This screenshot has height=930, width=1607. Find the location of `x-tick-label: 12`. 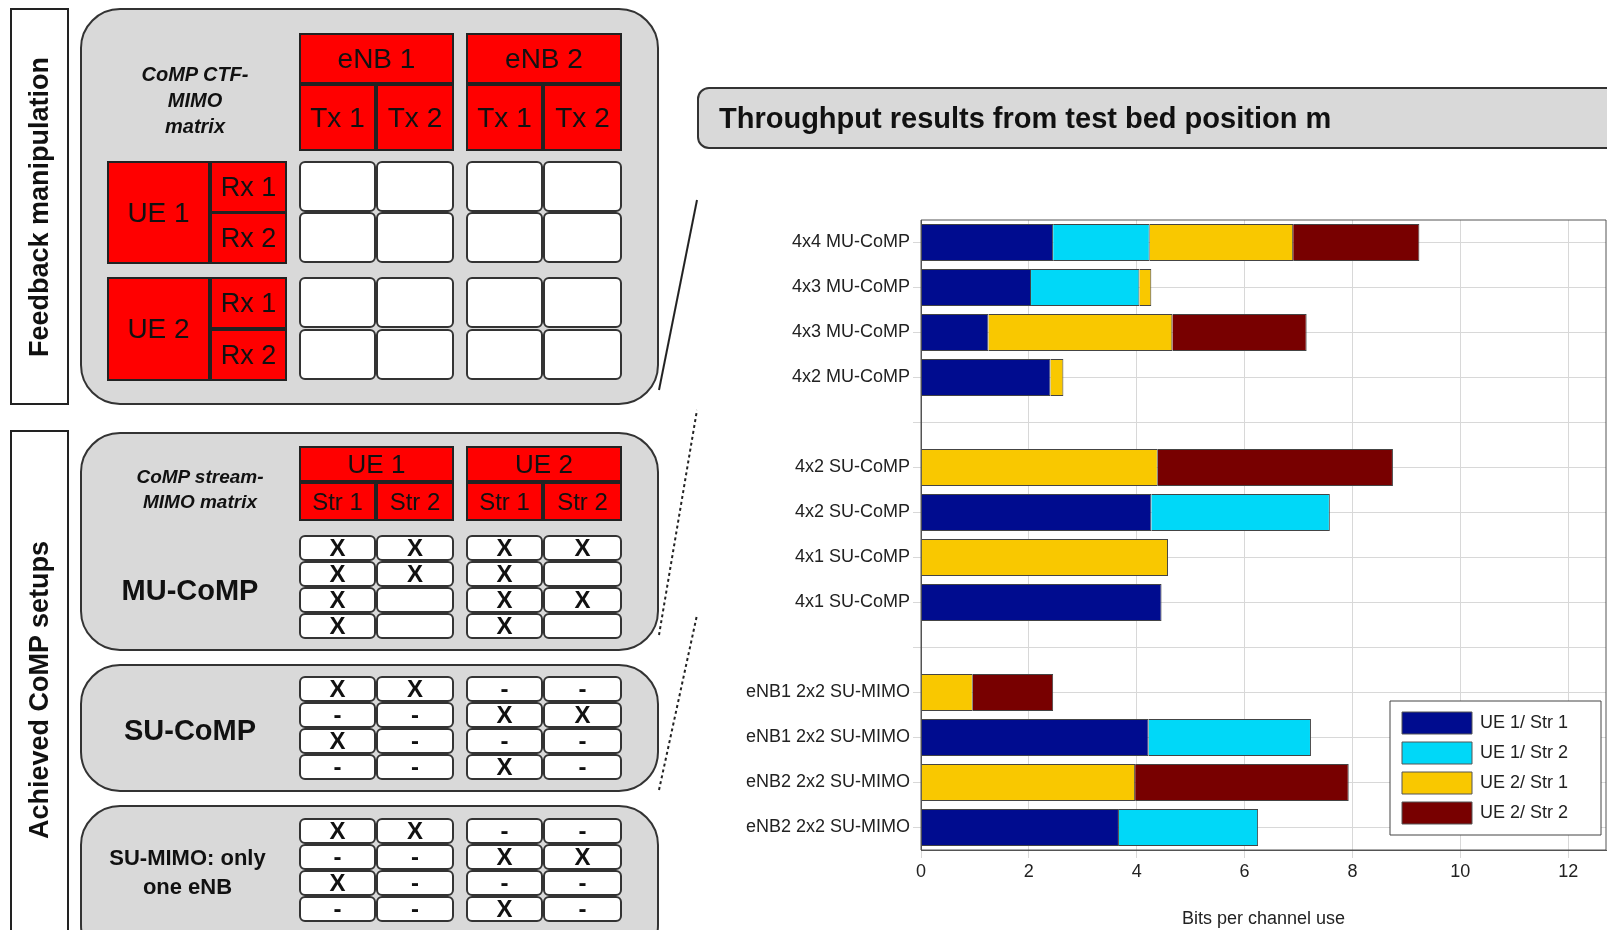

x-tick-label: 12 is located at coordinates (1568, 870).